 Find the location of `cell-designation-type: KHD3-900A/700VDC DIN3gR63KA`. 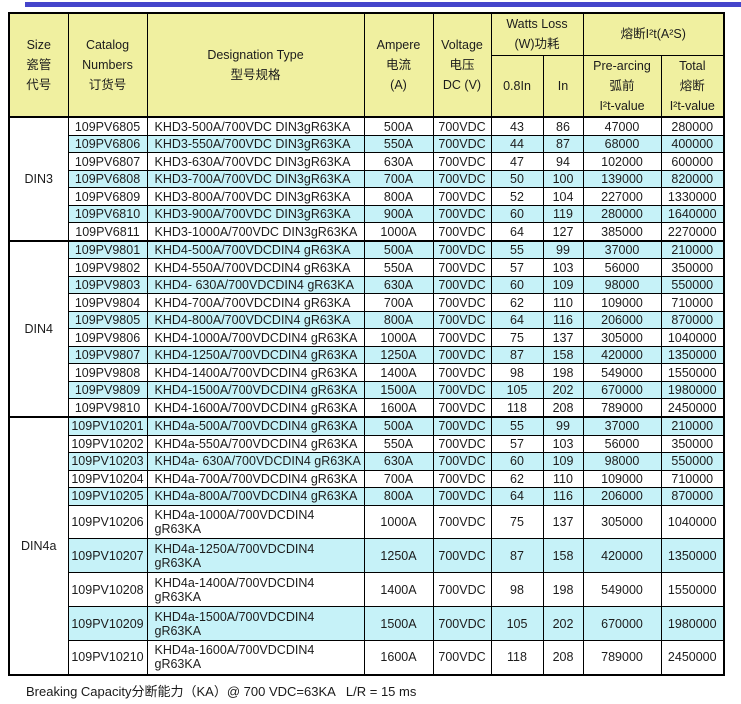

cell-designation-type: KHD3-900A/700VDC DIN3gR63KA is located at coordinates (255, 214).